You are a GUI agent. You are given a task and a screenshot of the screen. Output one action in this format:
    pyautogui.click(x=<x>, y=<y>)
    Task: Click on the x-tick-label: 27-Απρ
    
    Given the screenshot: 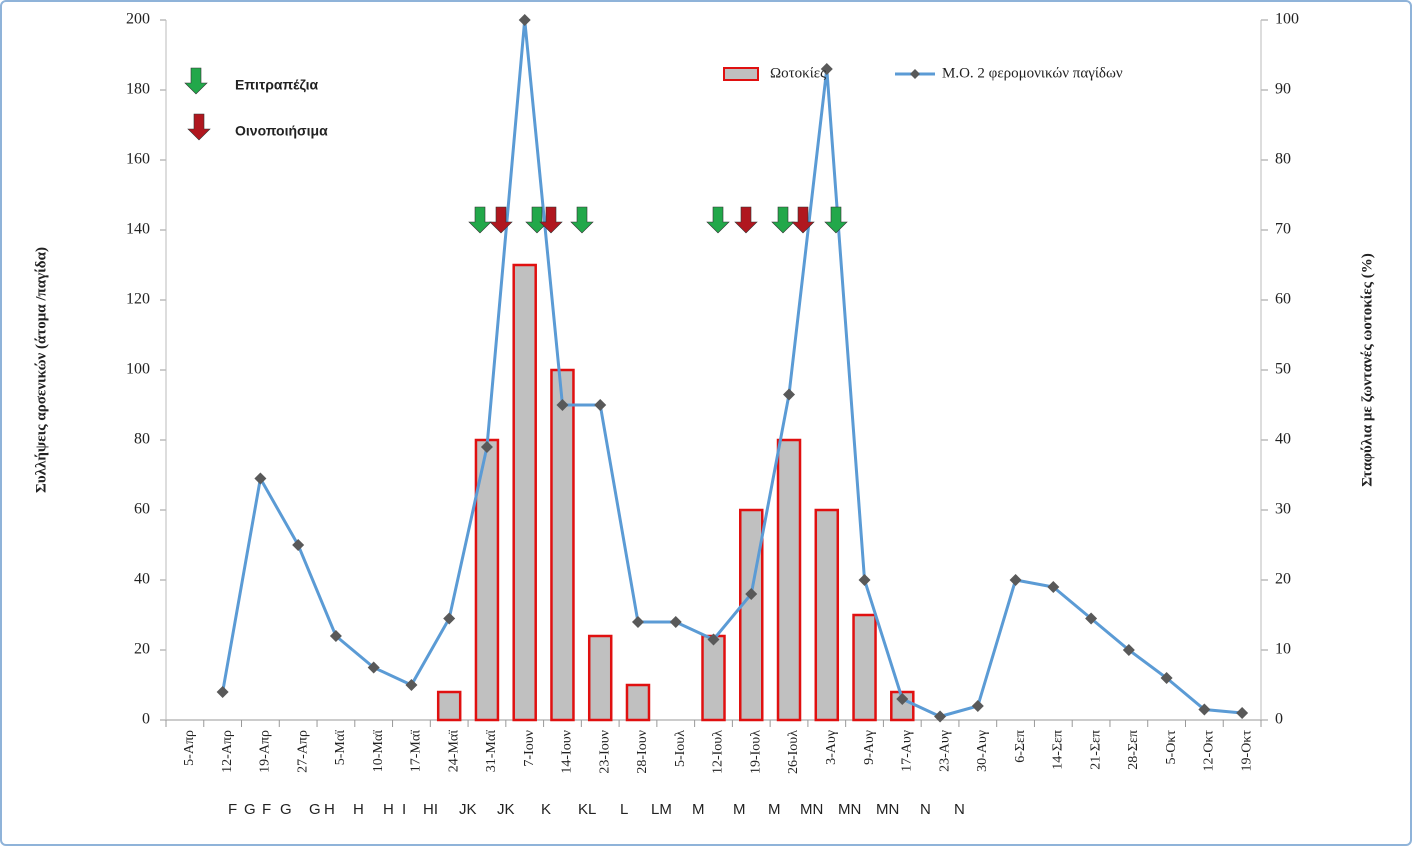 What is the action you would take?
    pyautogui.click(x=302, y=751)
    